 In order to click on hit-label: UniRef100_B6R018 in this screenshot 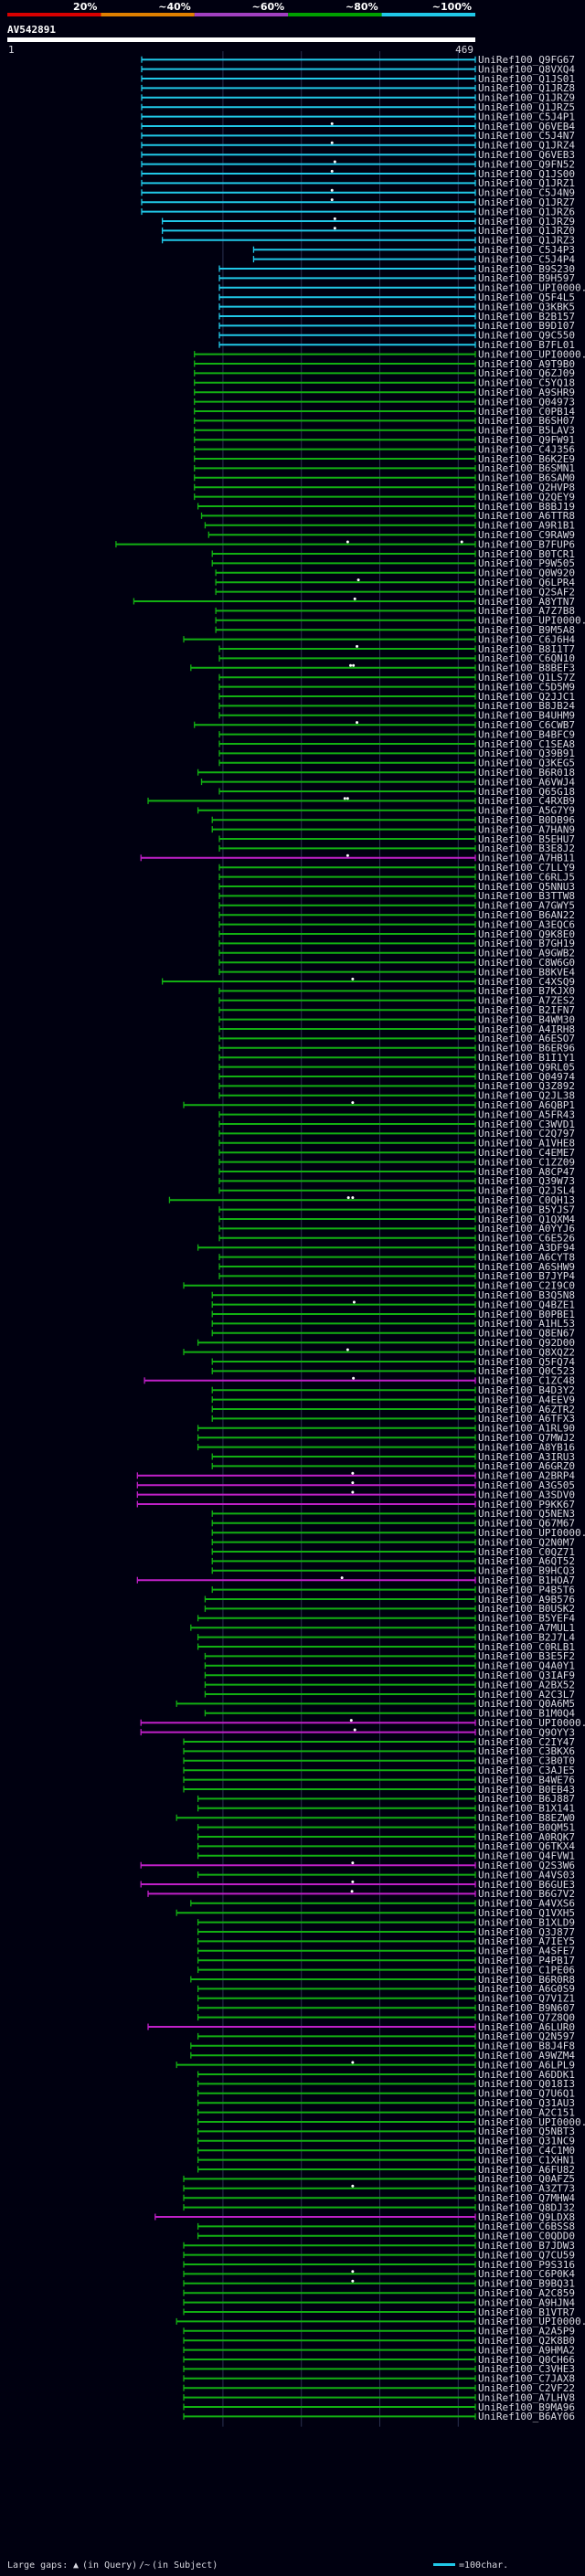, I will do `click(527, 773)`.